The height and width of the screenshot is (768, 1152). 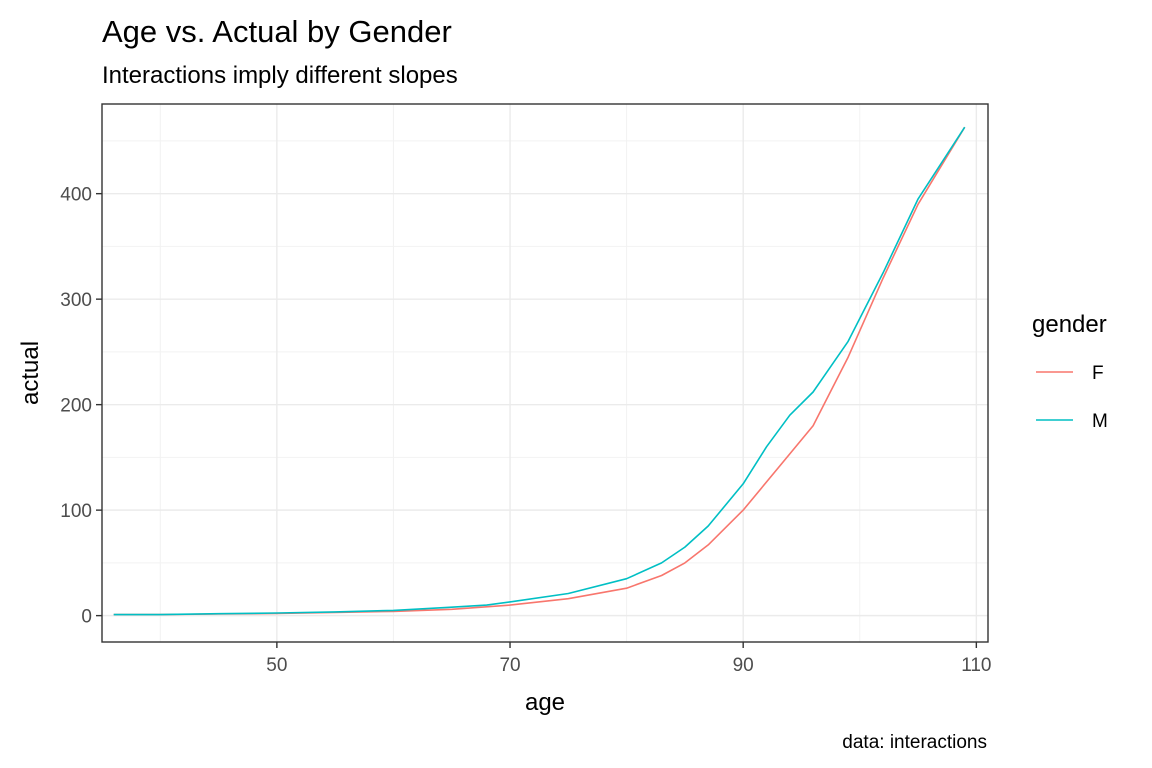 What do you see at coordinates (1069, 324) in the screenshot?
I see `legend-title: gender` at bounding box center [1069, 324].